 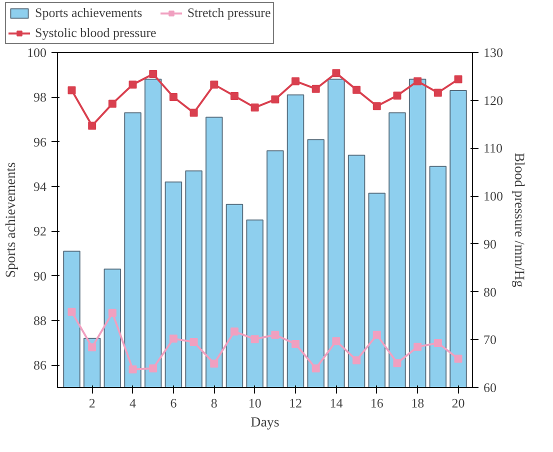 What do you see at coordinates (518, 220) in the screenshot?
I see `y2-axis-title: Blood pressure /mm/Hg` at bounding box center [518, 220].